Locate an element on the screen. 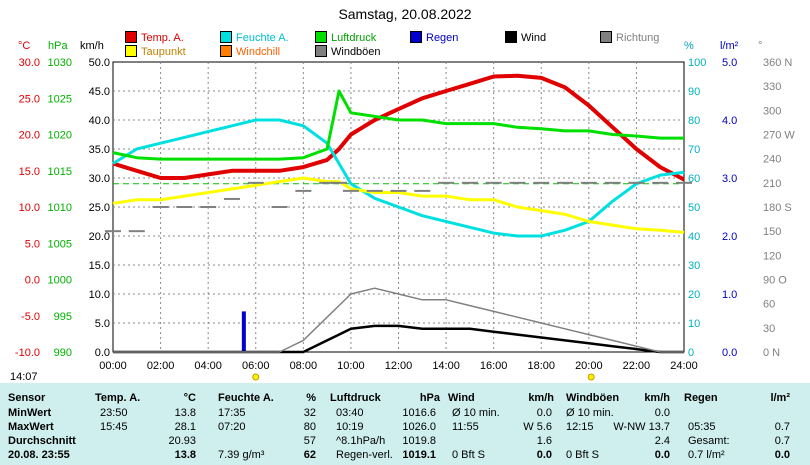 This screenshot has height=465, width=810. press-tick-label: 1000 is located at coordinates (60, 281).